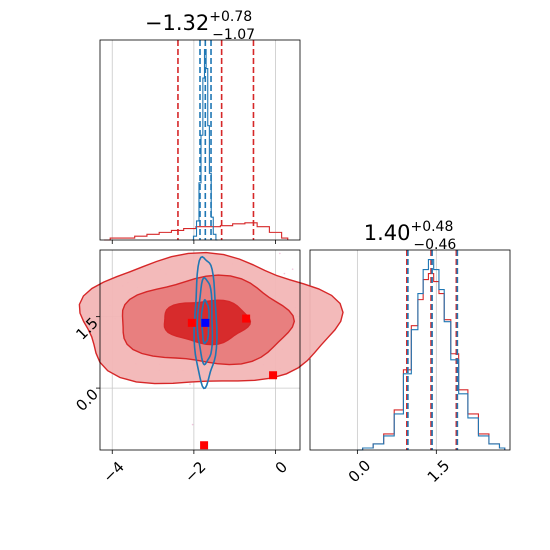 This screenshot has height=550, width=550. Describe the element at coordinates (410, 236) in the screenshot. I see `title-marginal-y: 1.40+0.48 −0.46` at that location.